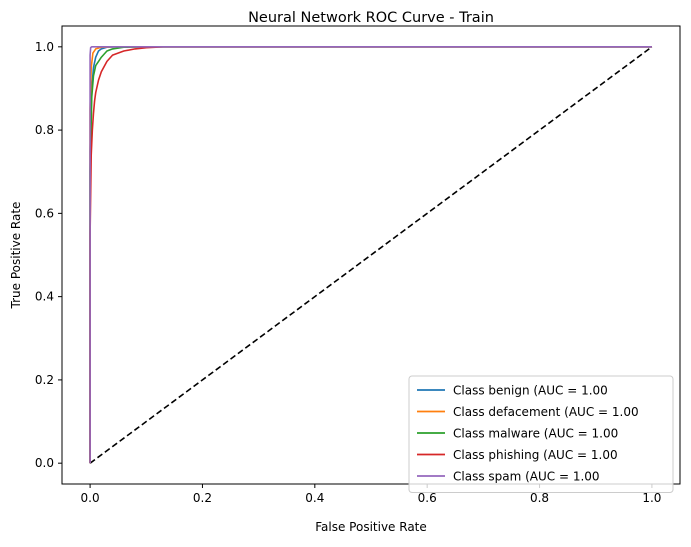 The height and width of the screenshot is (547, 691). Describe the element at coordinates (44, 380) in the screenshot. I see `y-tick-label: 0.2` at that location.